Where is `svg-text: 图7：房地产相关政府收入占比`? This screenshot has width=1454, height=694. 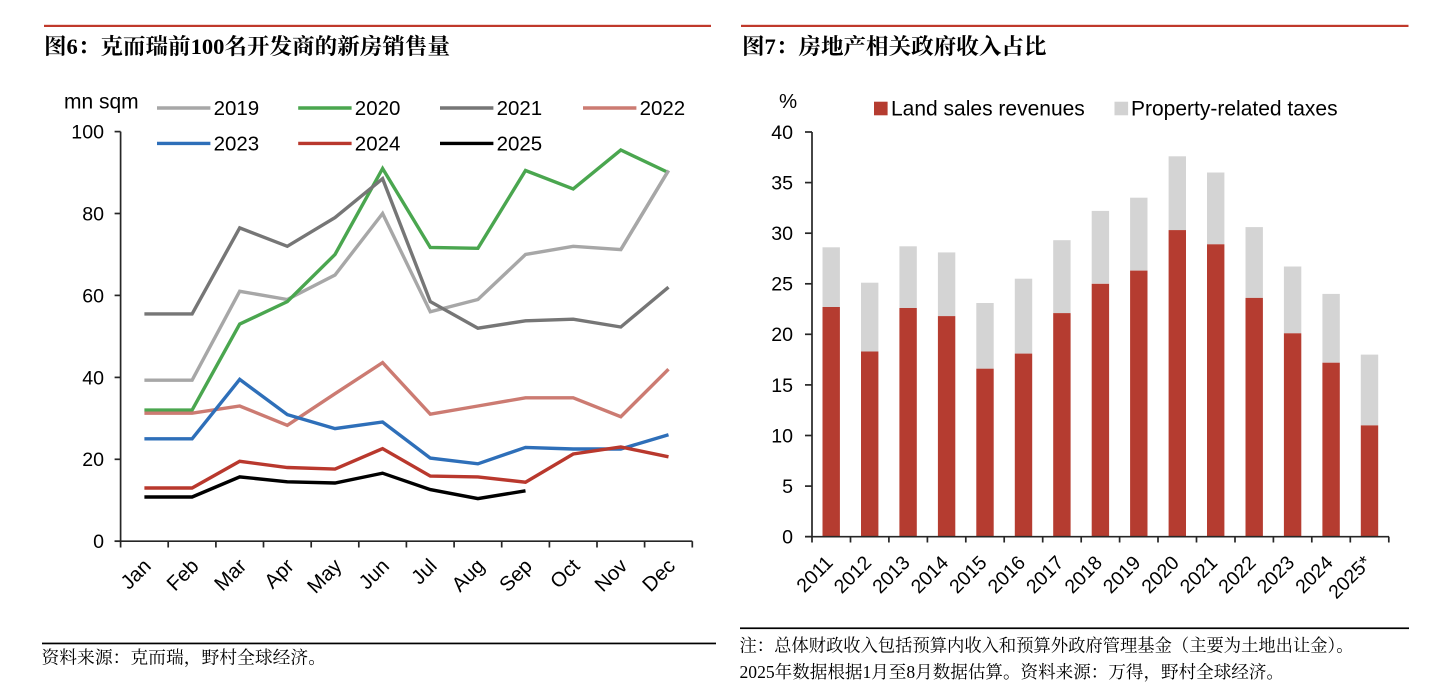 svg-text: 图7：房地产相关政府收入占比 is located at coordinates (894, 45).